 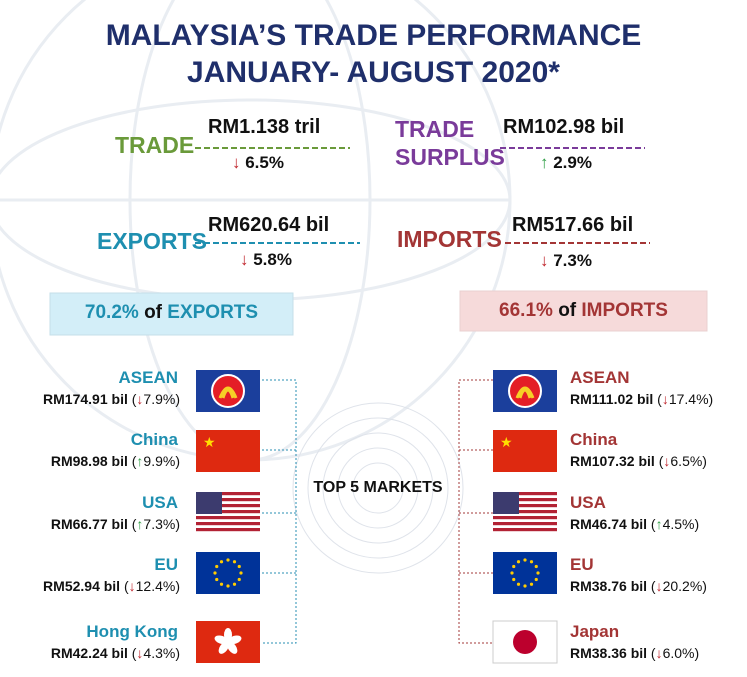 I want to click on market-change: (↑9.9%), so click(x=155, y=461).